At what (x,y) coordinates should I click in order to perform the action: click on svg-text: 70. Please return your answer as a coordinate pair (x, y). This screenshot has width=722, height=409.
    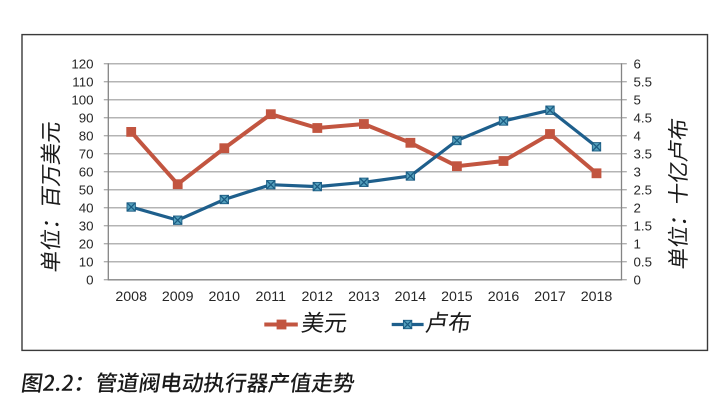
    Looking at the image, I should click on (86, 154).